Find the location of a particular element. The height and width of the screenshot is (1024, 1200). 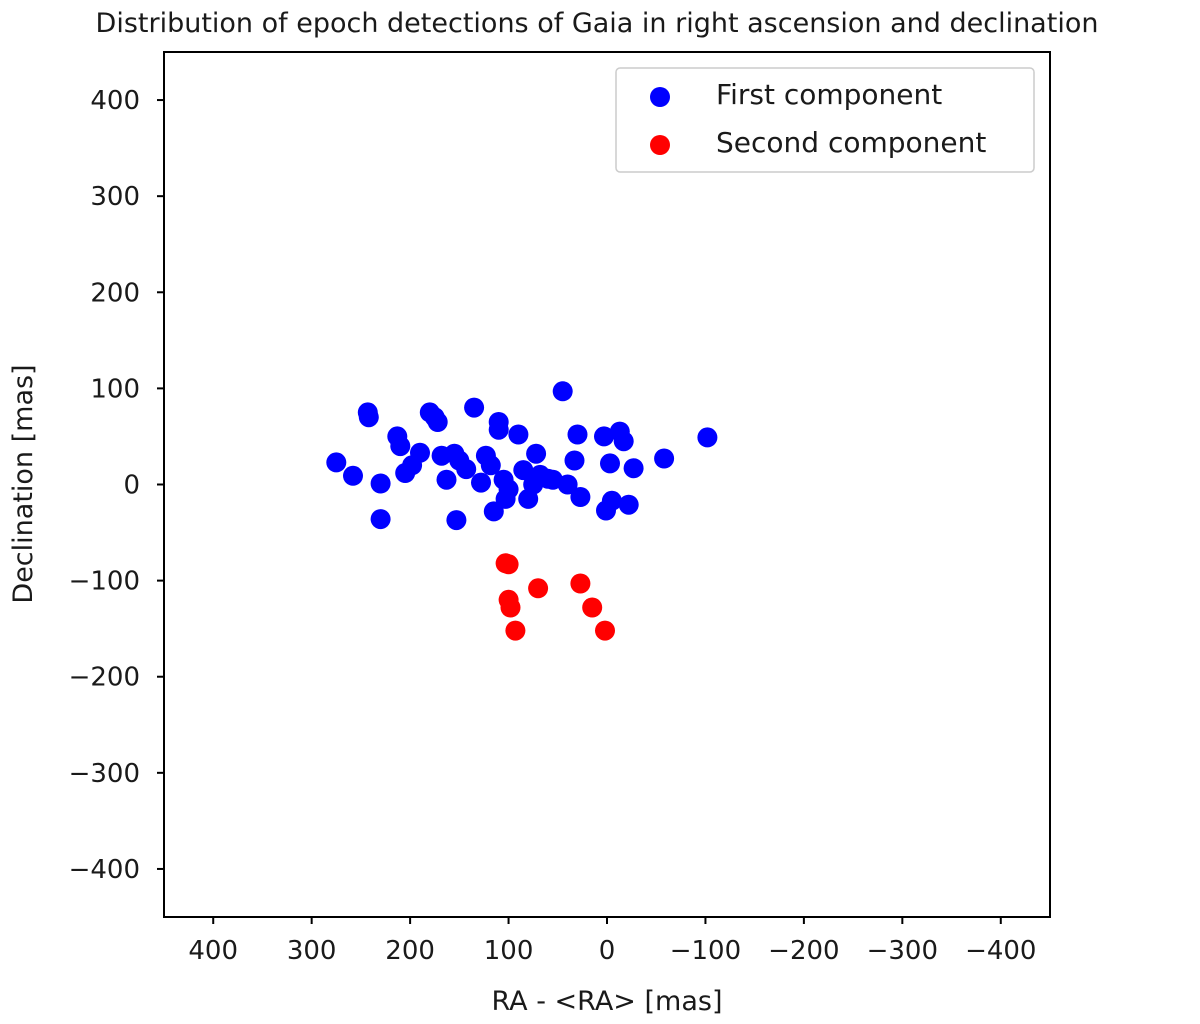

y-axis-label: Declination [mas] is located at coordinates (23, 483).